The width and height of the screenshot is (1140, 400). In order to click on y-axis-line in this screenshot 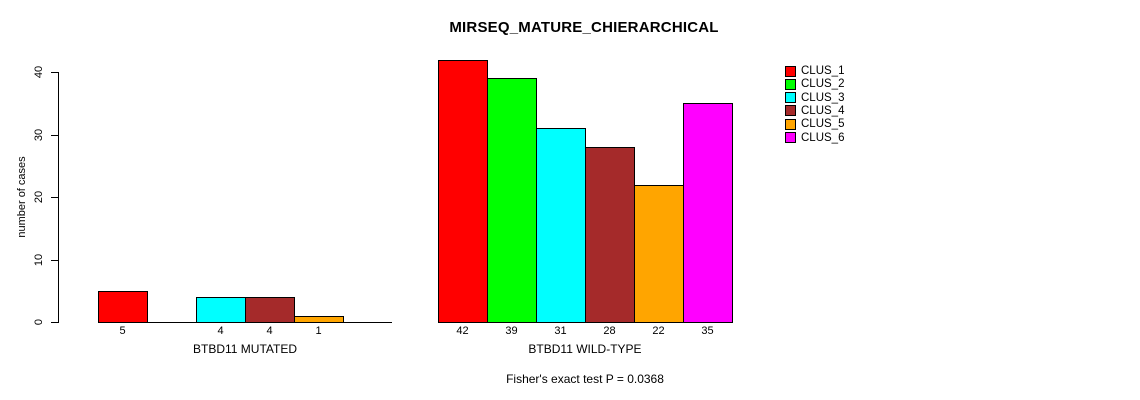, I will do `click(58, 197)`.